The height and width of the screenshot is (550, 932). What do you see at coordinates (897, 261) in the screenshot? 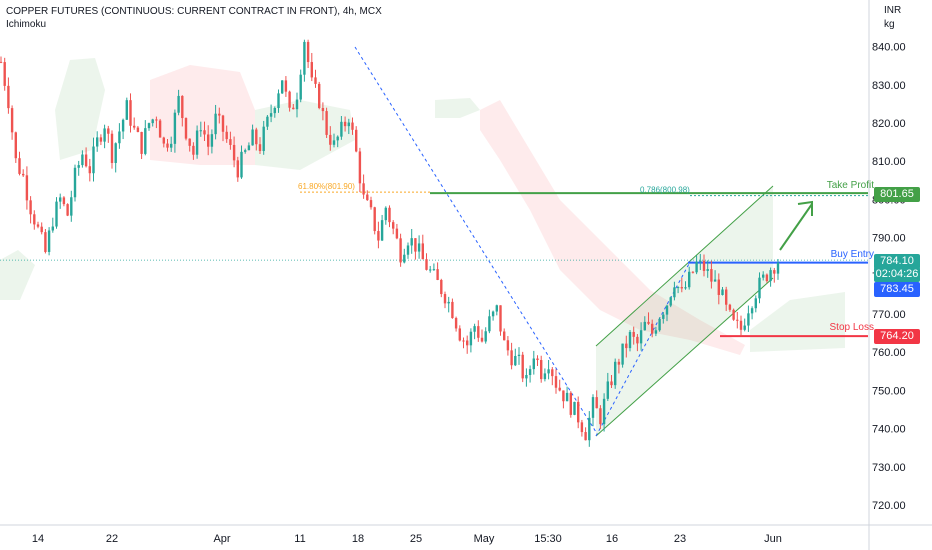
I see `last-price-badge: 784.10` at bounding box center [897, 261].